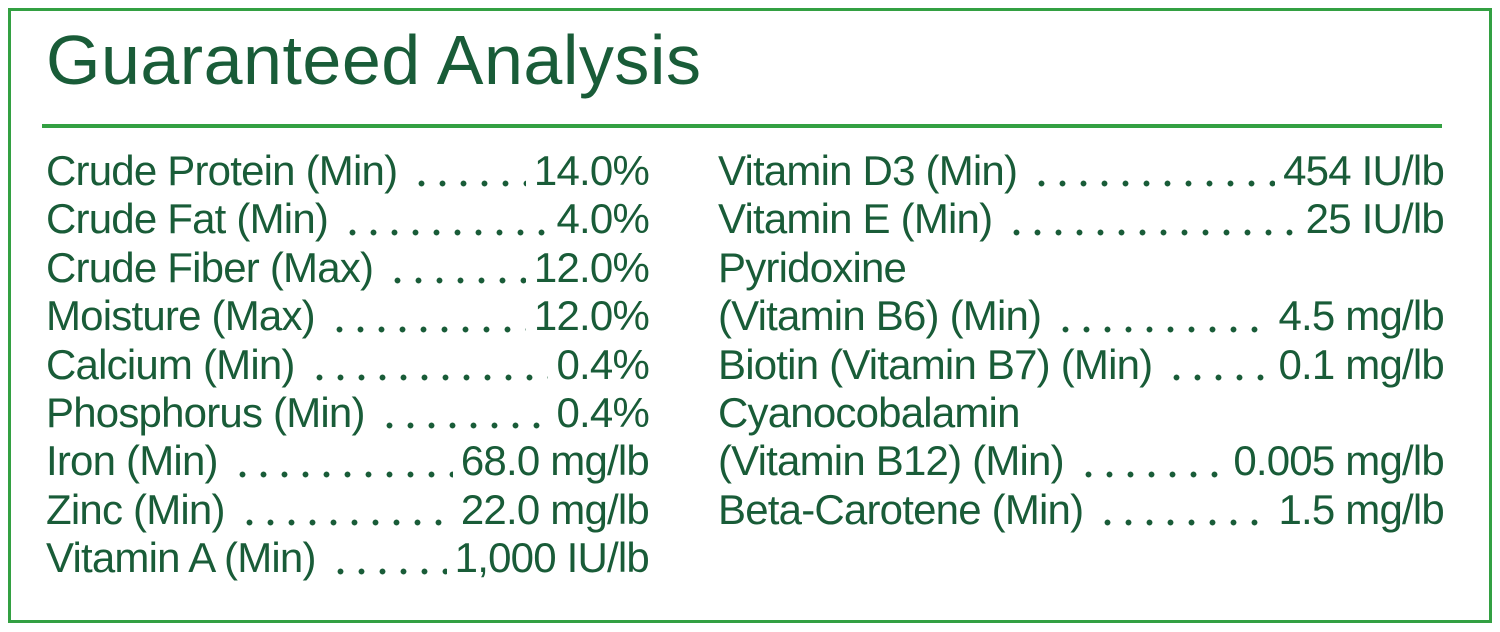 The height and width of the screenshot is (632, 1500). Describe the element at coordinates (812, 267) in the screenshot. I see `nutrient-label: Pyridoxine` at that location.